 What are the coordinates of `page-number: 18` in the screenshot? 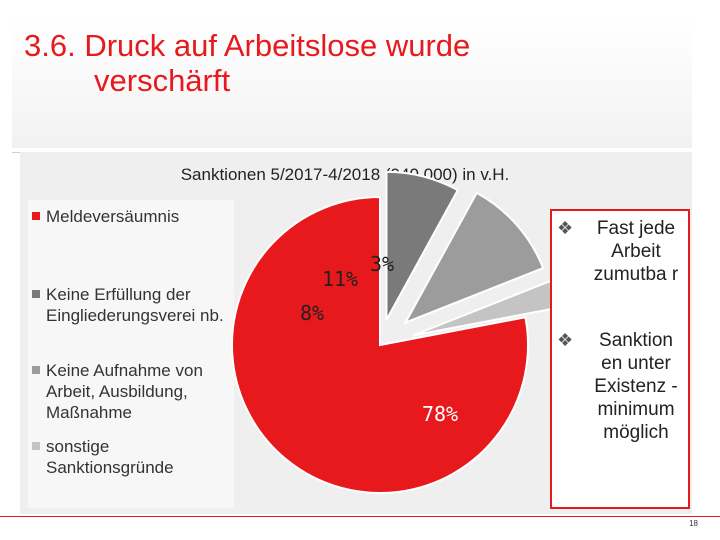 It's located at (693, 523).